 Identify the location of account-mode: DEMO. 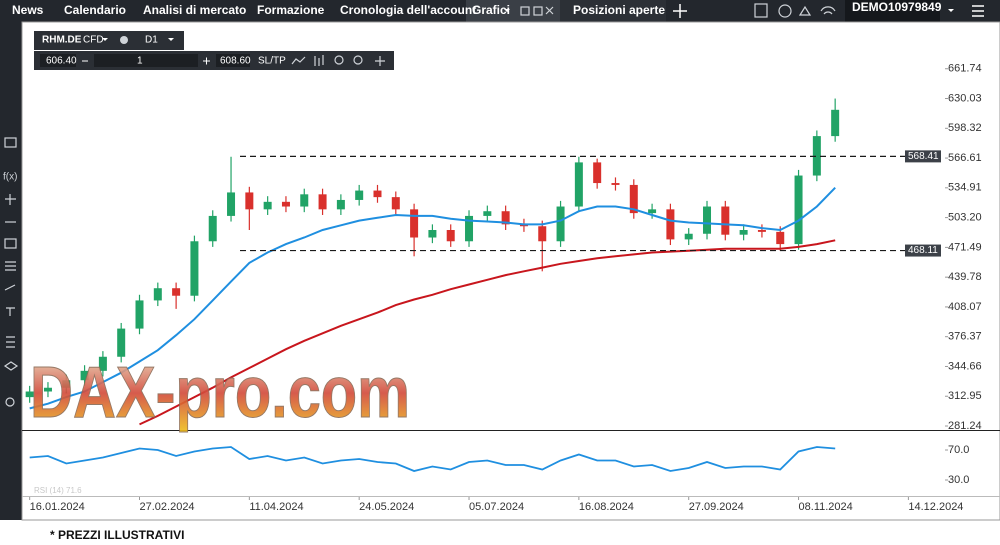
(870, 7).